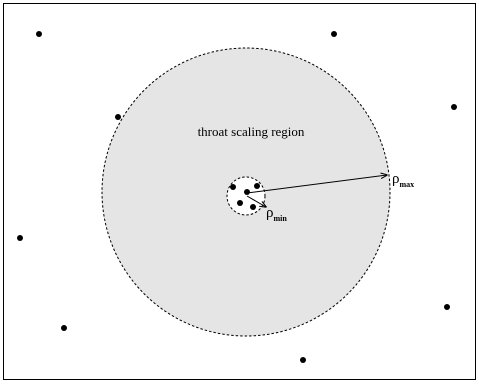 This screenshot has width=479, height=388. I want to click on rho-max-symbol: ρ, so click(396, 179).